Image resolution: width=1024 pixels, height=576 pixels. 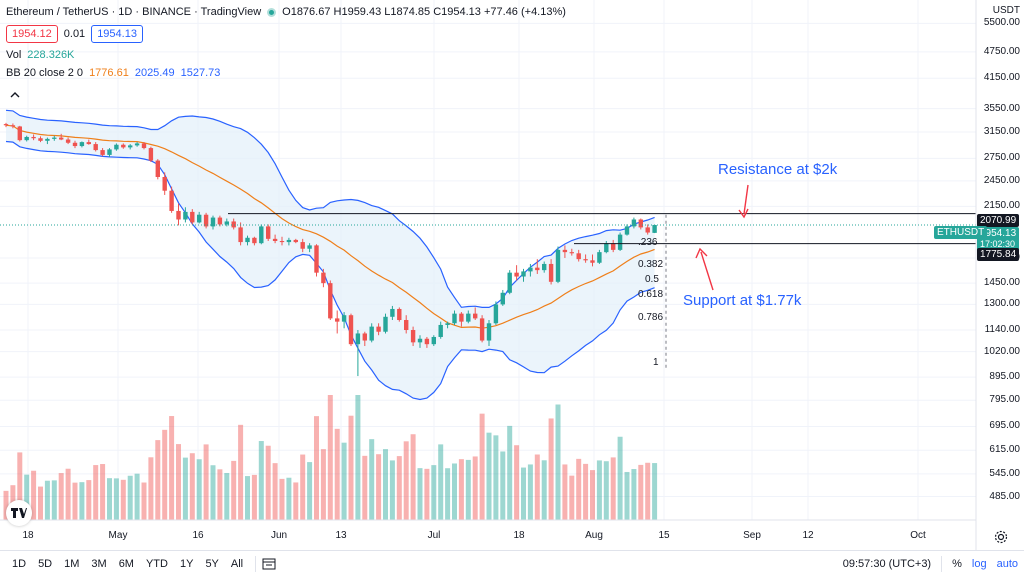 I want to click on volume-legend: Vol 228.326K, so click(x=40, y=55).